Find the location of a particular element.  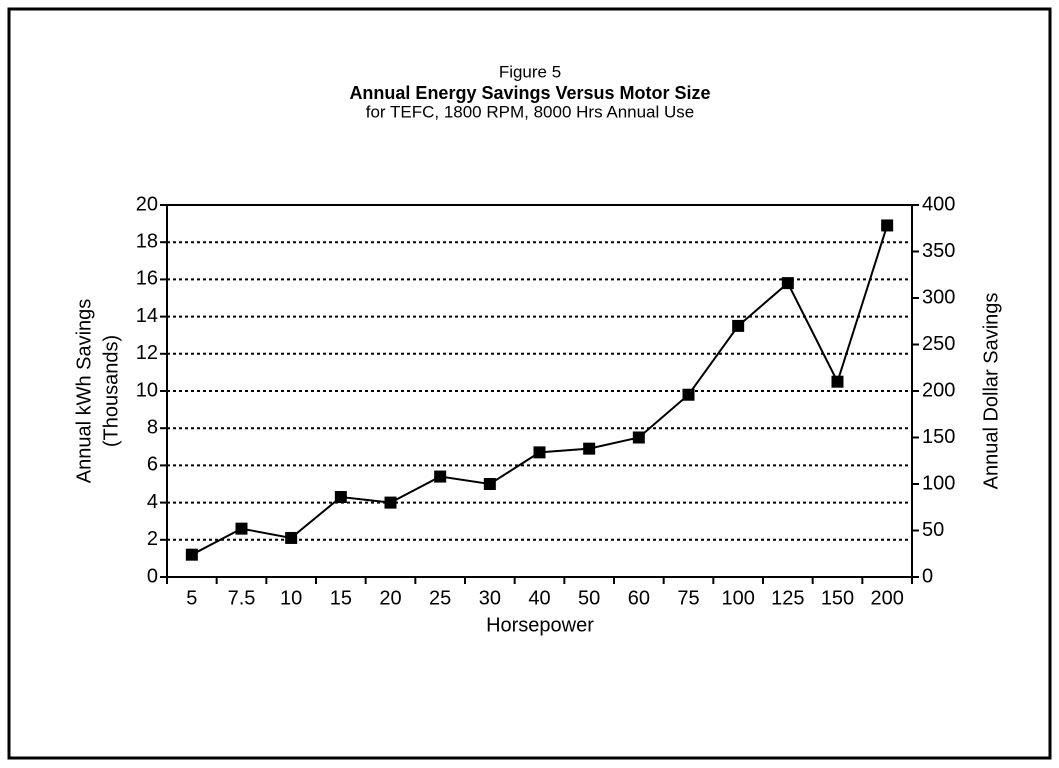

y-tick-label: 12 is located at coordinates (147, 353).